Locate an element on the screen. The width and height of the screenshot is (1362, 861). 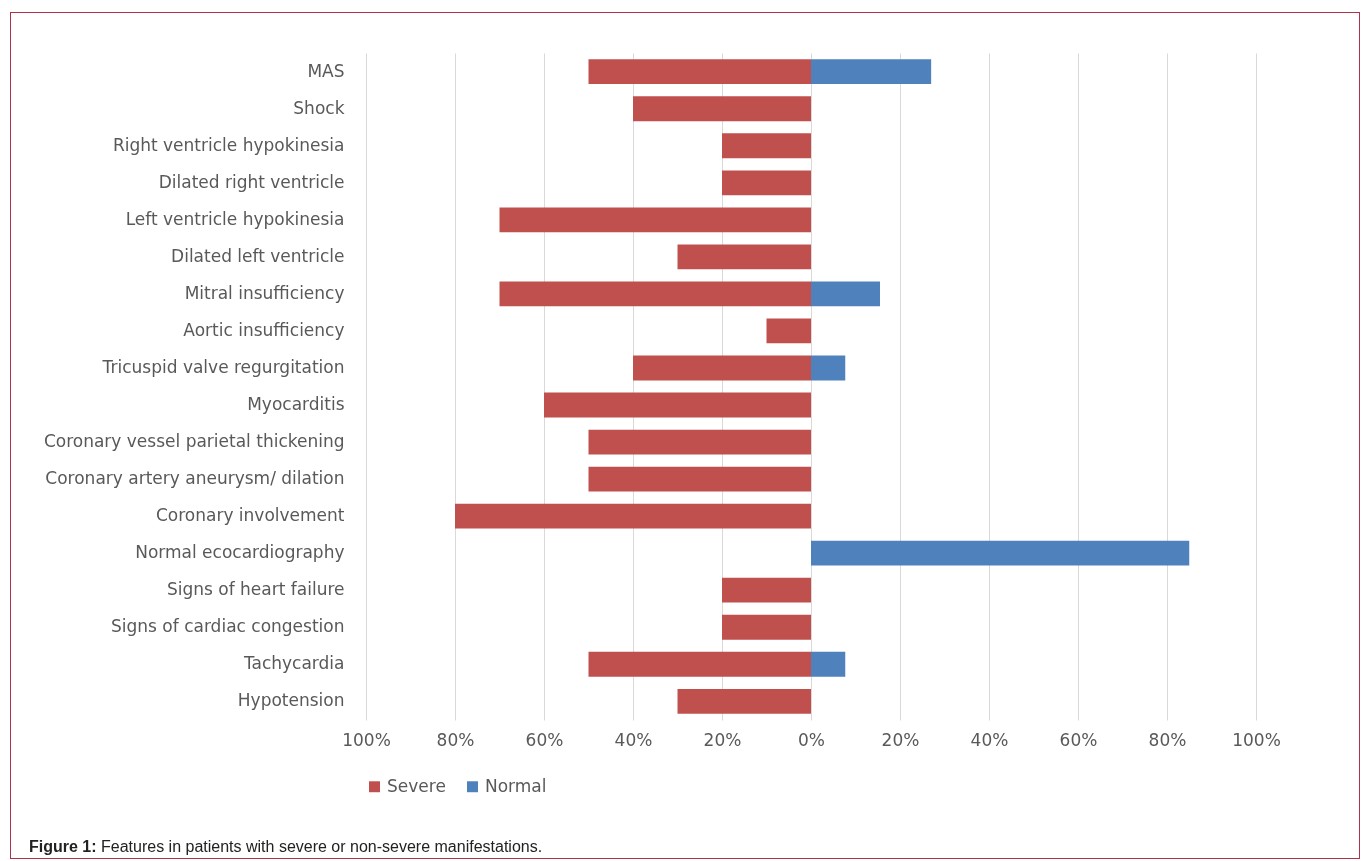
y-tick-label: Coronary vessel parietal thickening is located at coordinates (194, 441).